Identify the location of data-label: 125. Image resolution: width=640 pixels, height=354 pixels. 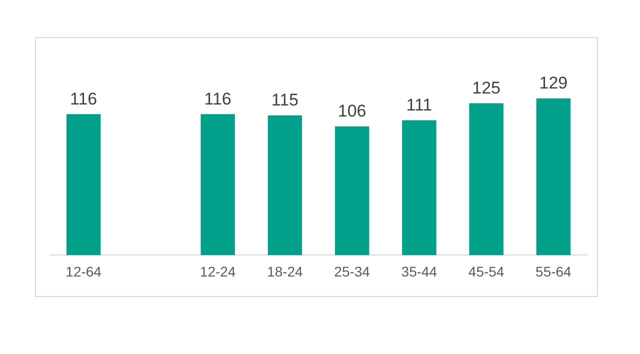
(486, 88).